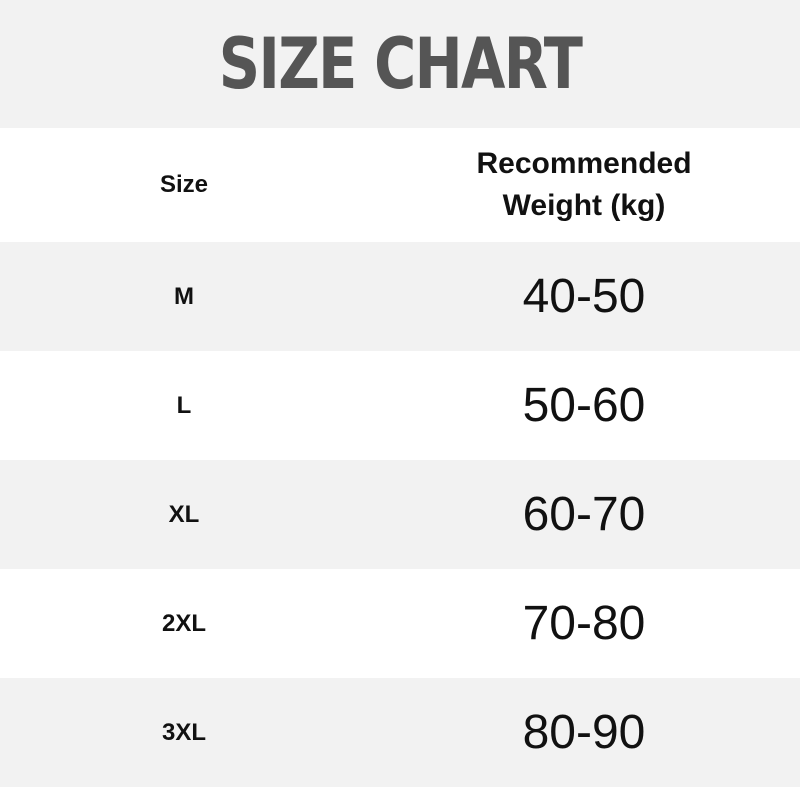 This screenshot has width=800, height=800. Describe the element at coordinates (584, 732) in the screenshot. I see `weight-cell: 80-90` at that location.